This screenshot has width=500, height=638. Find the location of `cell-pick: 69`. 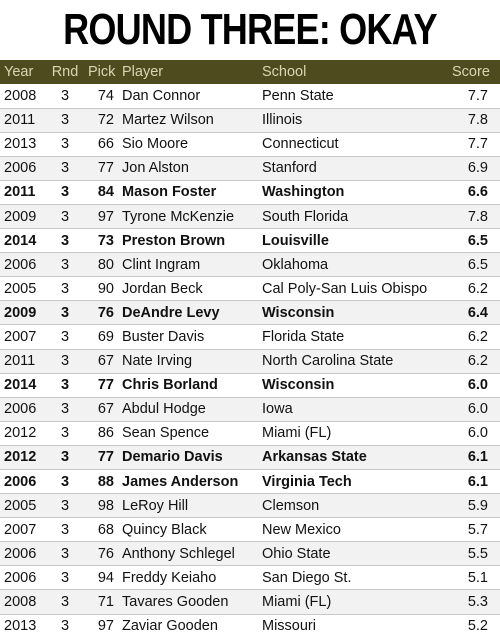

cell-pick: 69 is located at coordinates (105, 336).